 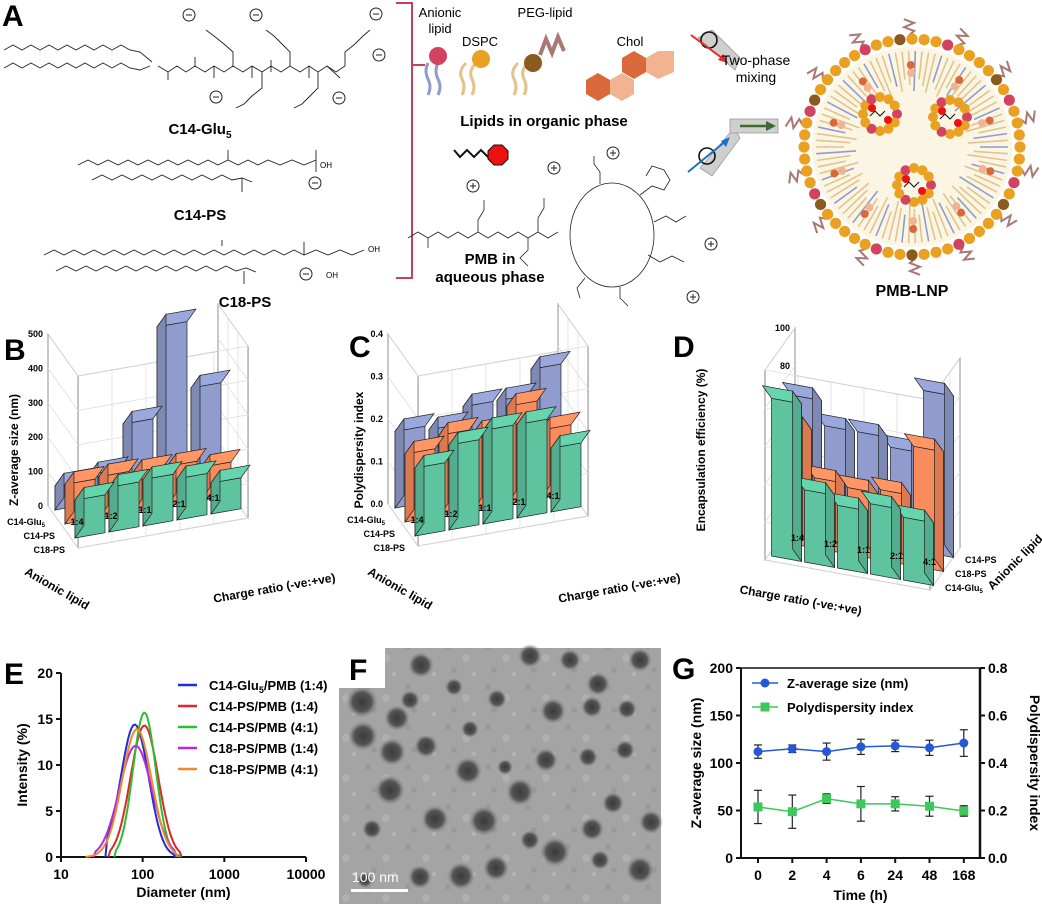 What do you see at coordinates (49, 811) in the screenshot?
I see `y-tick-label: 5` at bounding box center [49, 811].